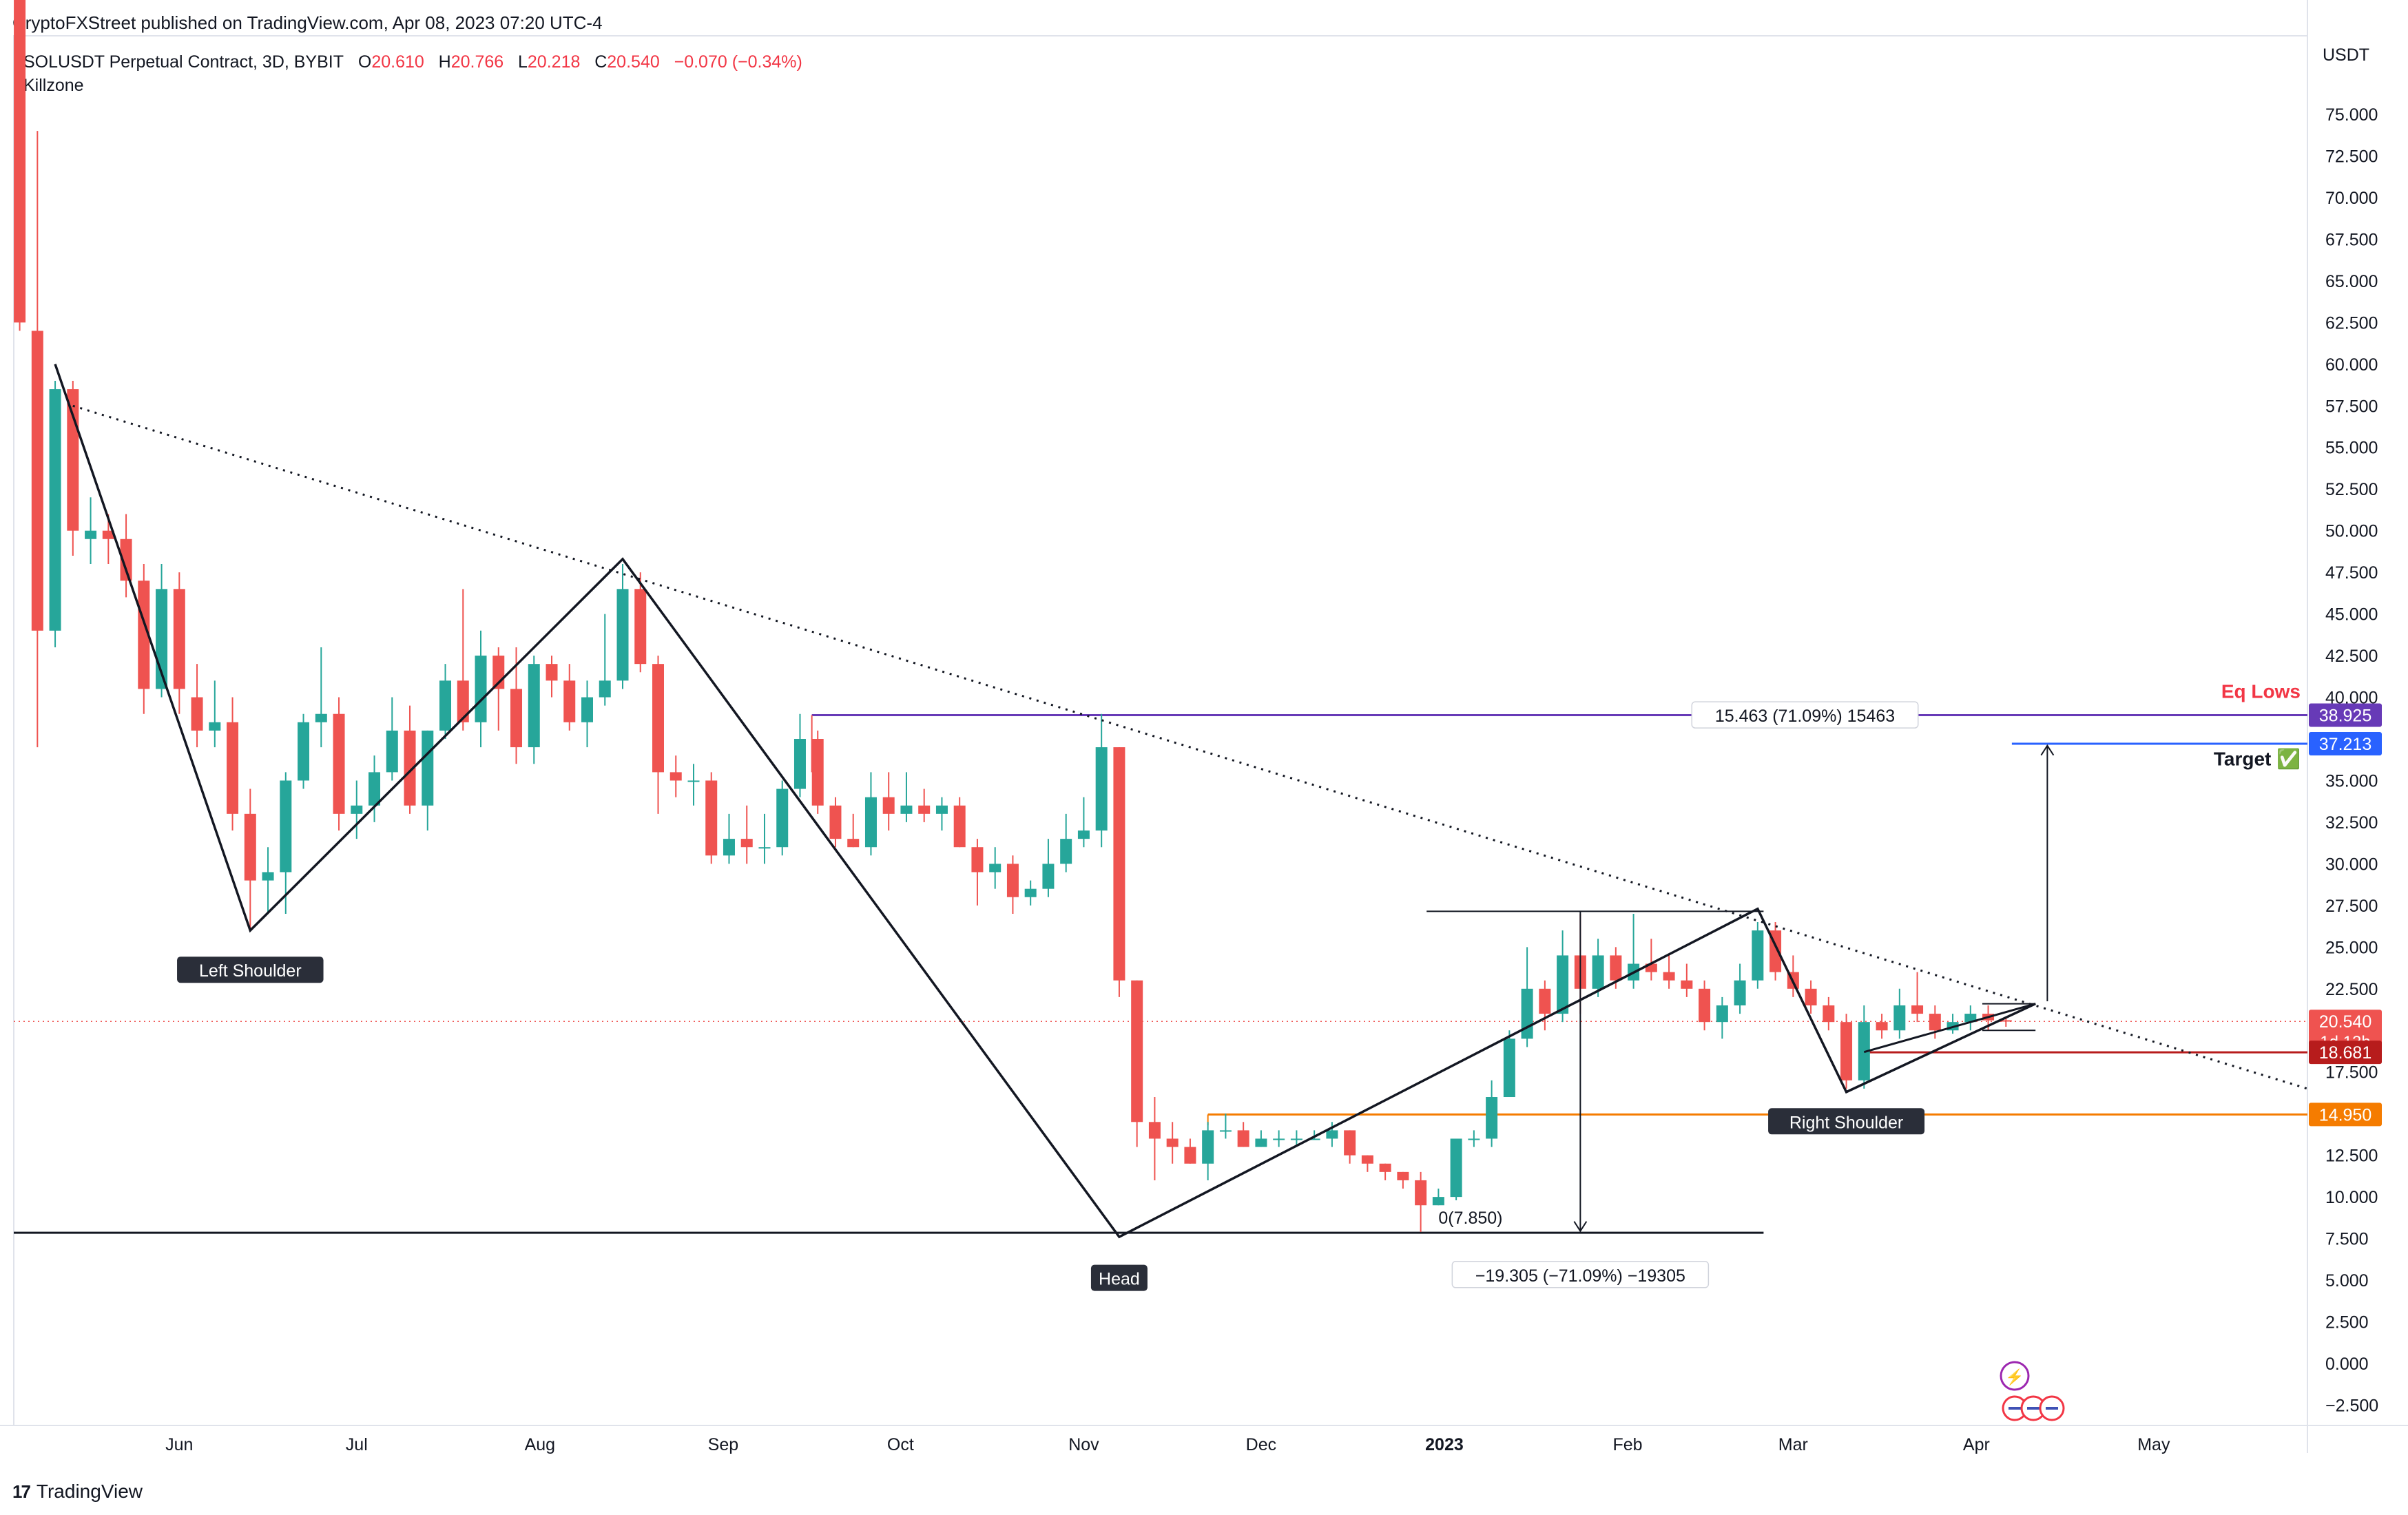 Image resolution: width=2408 pixels, height=1515 pixels. Describe the element at coordinates (2352, 365) in the screenshot. I see `y-tick-label: 60.000` at that location.